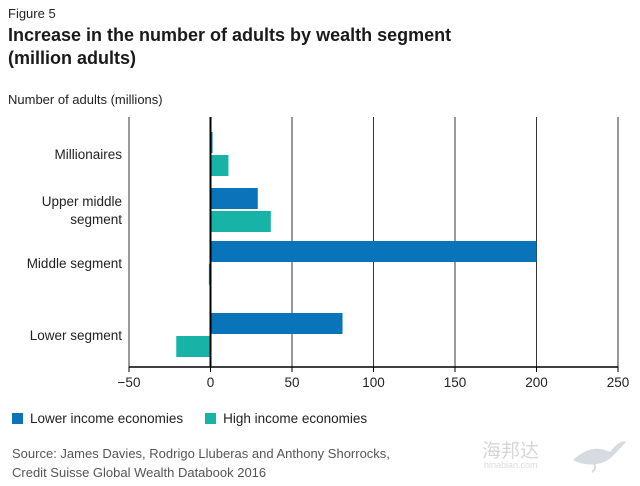 Image resolution: width=640 pixels, height=486 pixels. What do you see at coordinates (211, 382) in the screenshot?
I see `x-tick-label: 0` at bounding box center [211, 382].